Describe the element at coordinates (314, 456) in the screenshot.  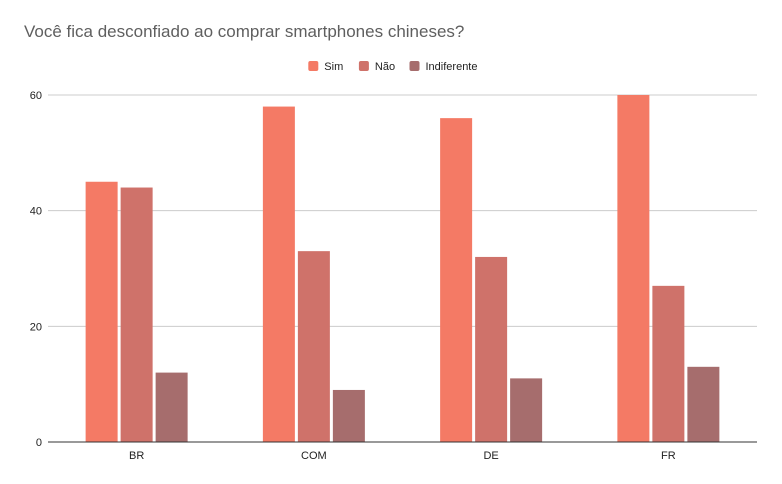
I see `x-tick-label: COM` at that location.